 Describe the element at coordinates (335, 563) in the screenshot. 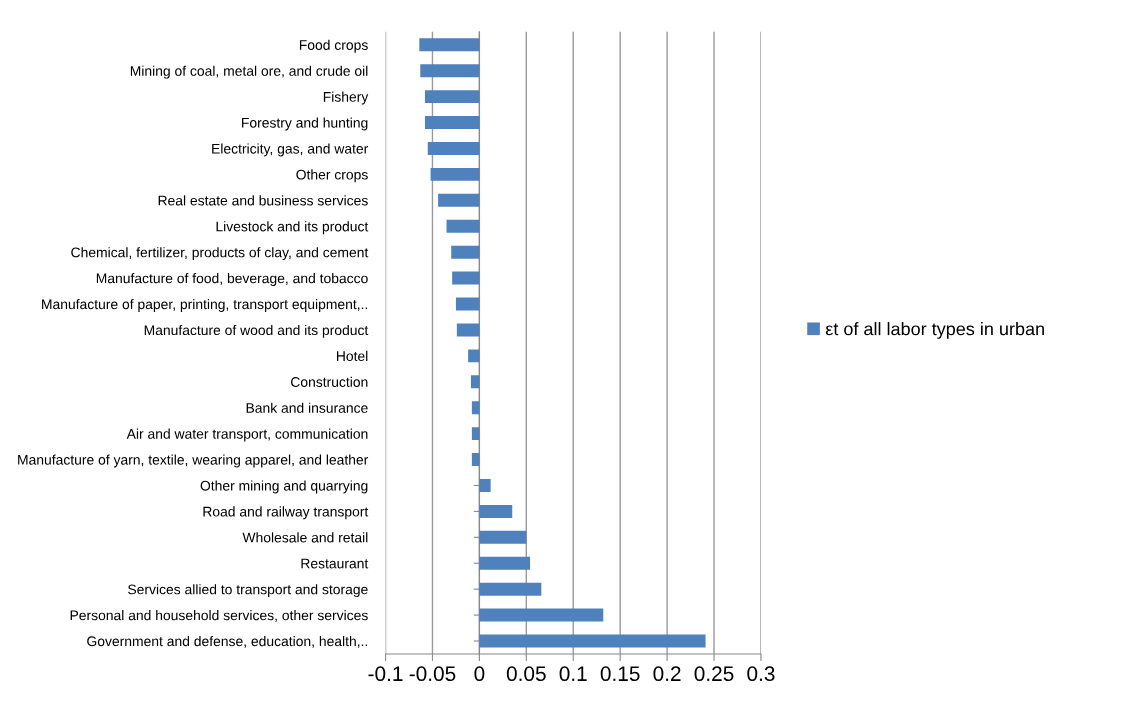

I see `y-tick-label: Restaurant` at that location.